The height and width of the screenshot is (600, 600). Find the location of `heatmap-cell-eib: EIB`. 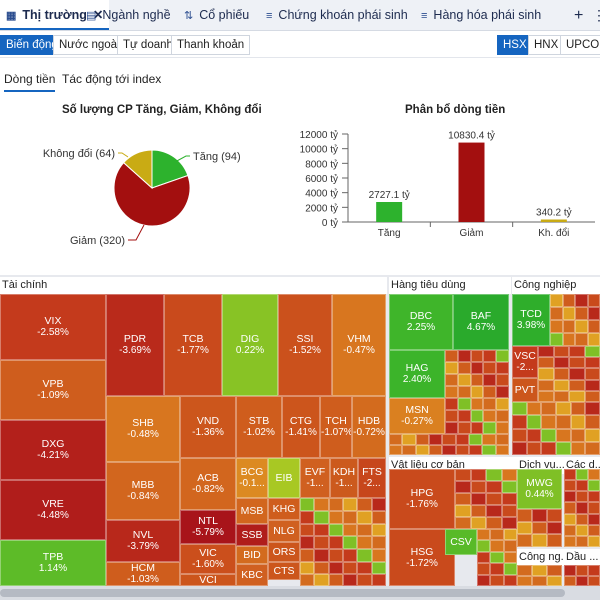

heatmap-cell-eib: EIB is located at coordinates (284, 478).